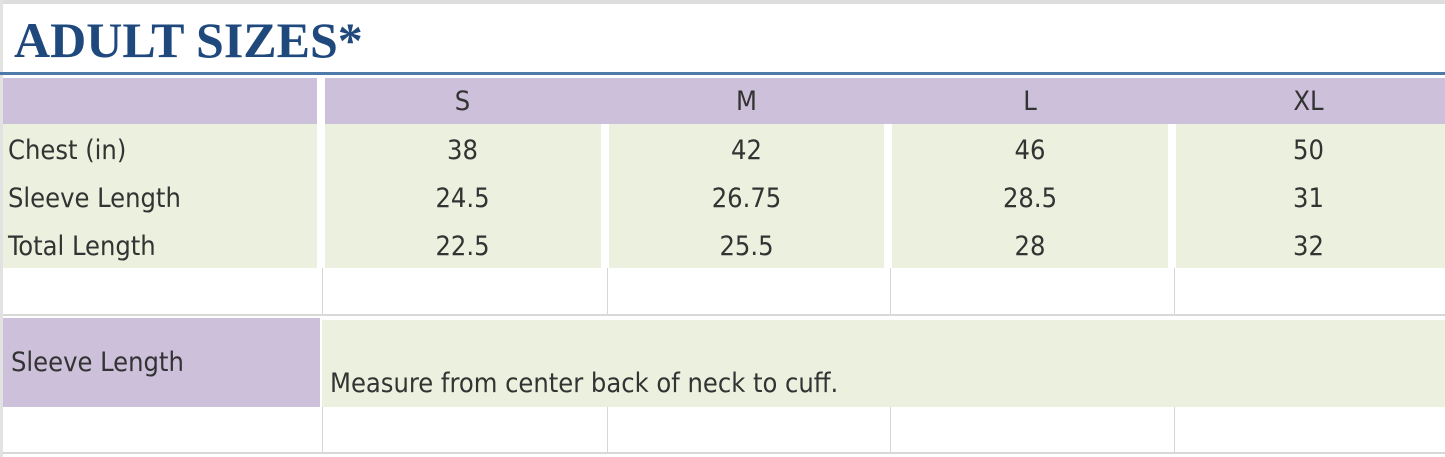 This screenshot has width=1445, height=457. What do you see at coordinates (67, 150) in the screenshot?
I see `row-label: Chest (in)` at bounding box center [67, 150].